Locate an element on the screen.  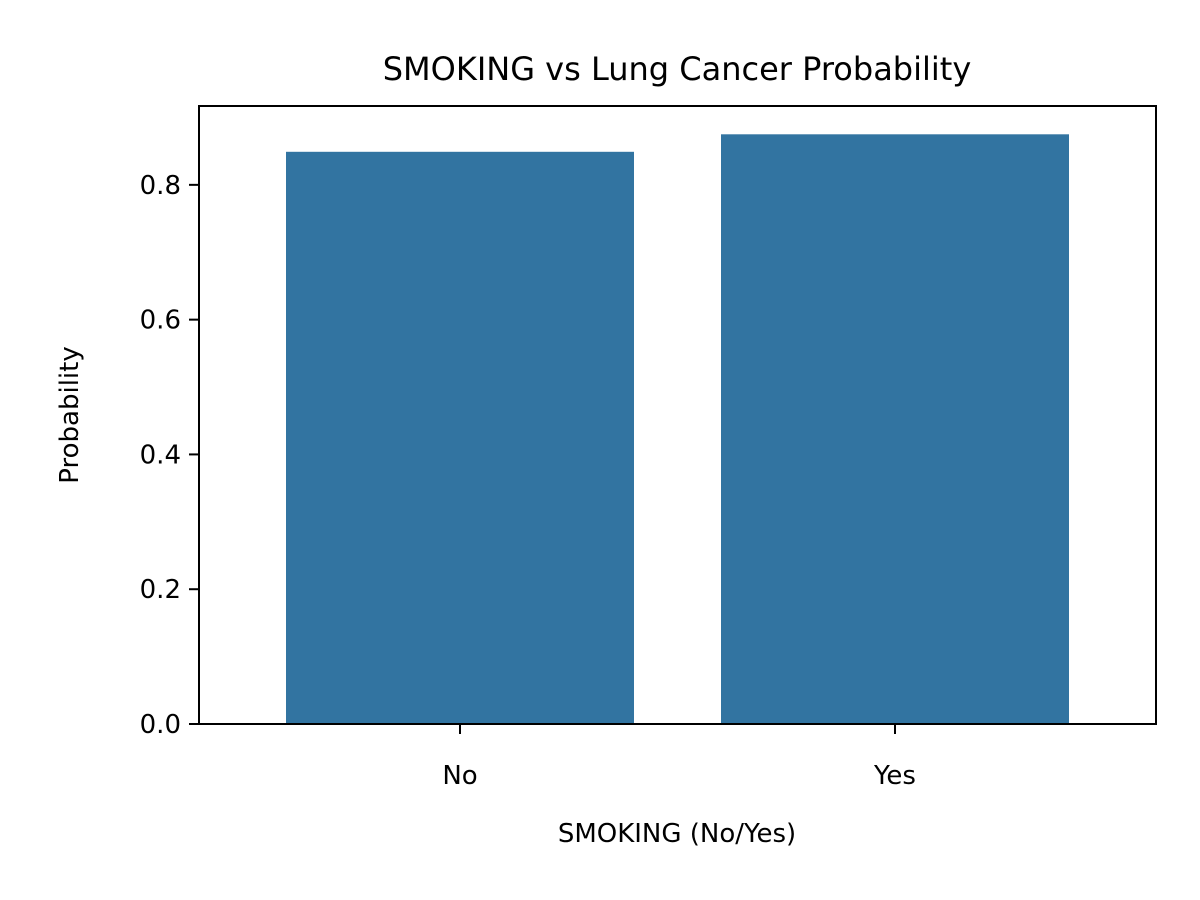
y-tick-label: 0.2 is located at coordinates (160, 590).